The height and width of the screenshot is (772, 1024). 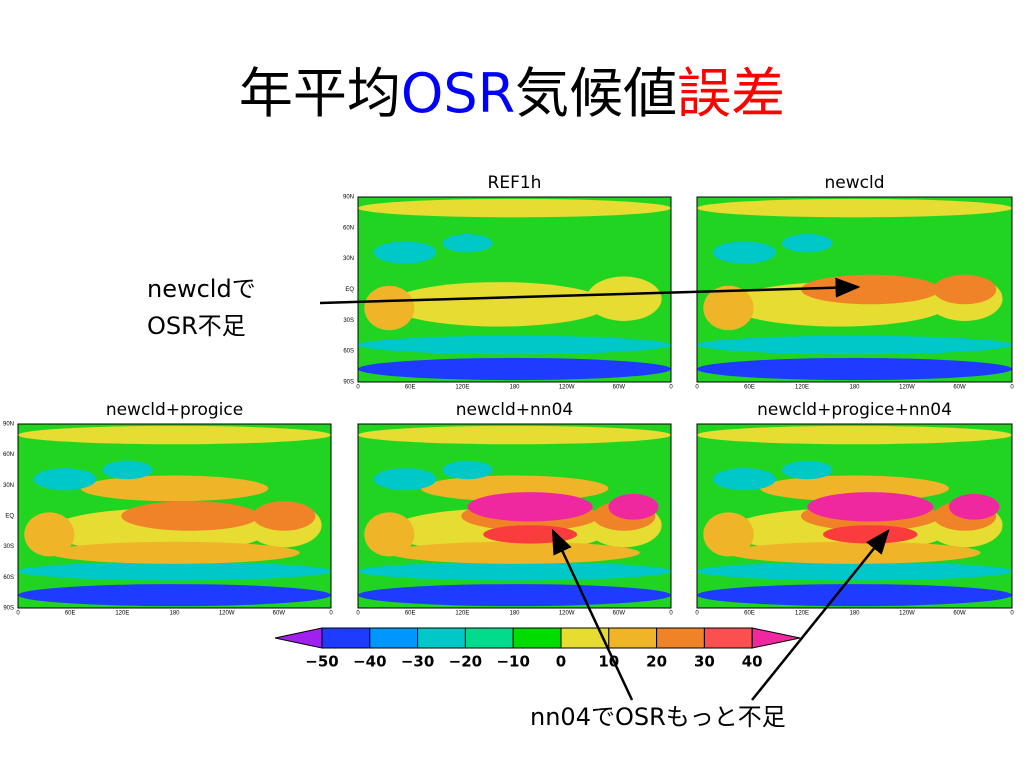 I want to click on lat-label: 60N, so click(x=348, y=228).